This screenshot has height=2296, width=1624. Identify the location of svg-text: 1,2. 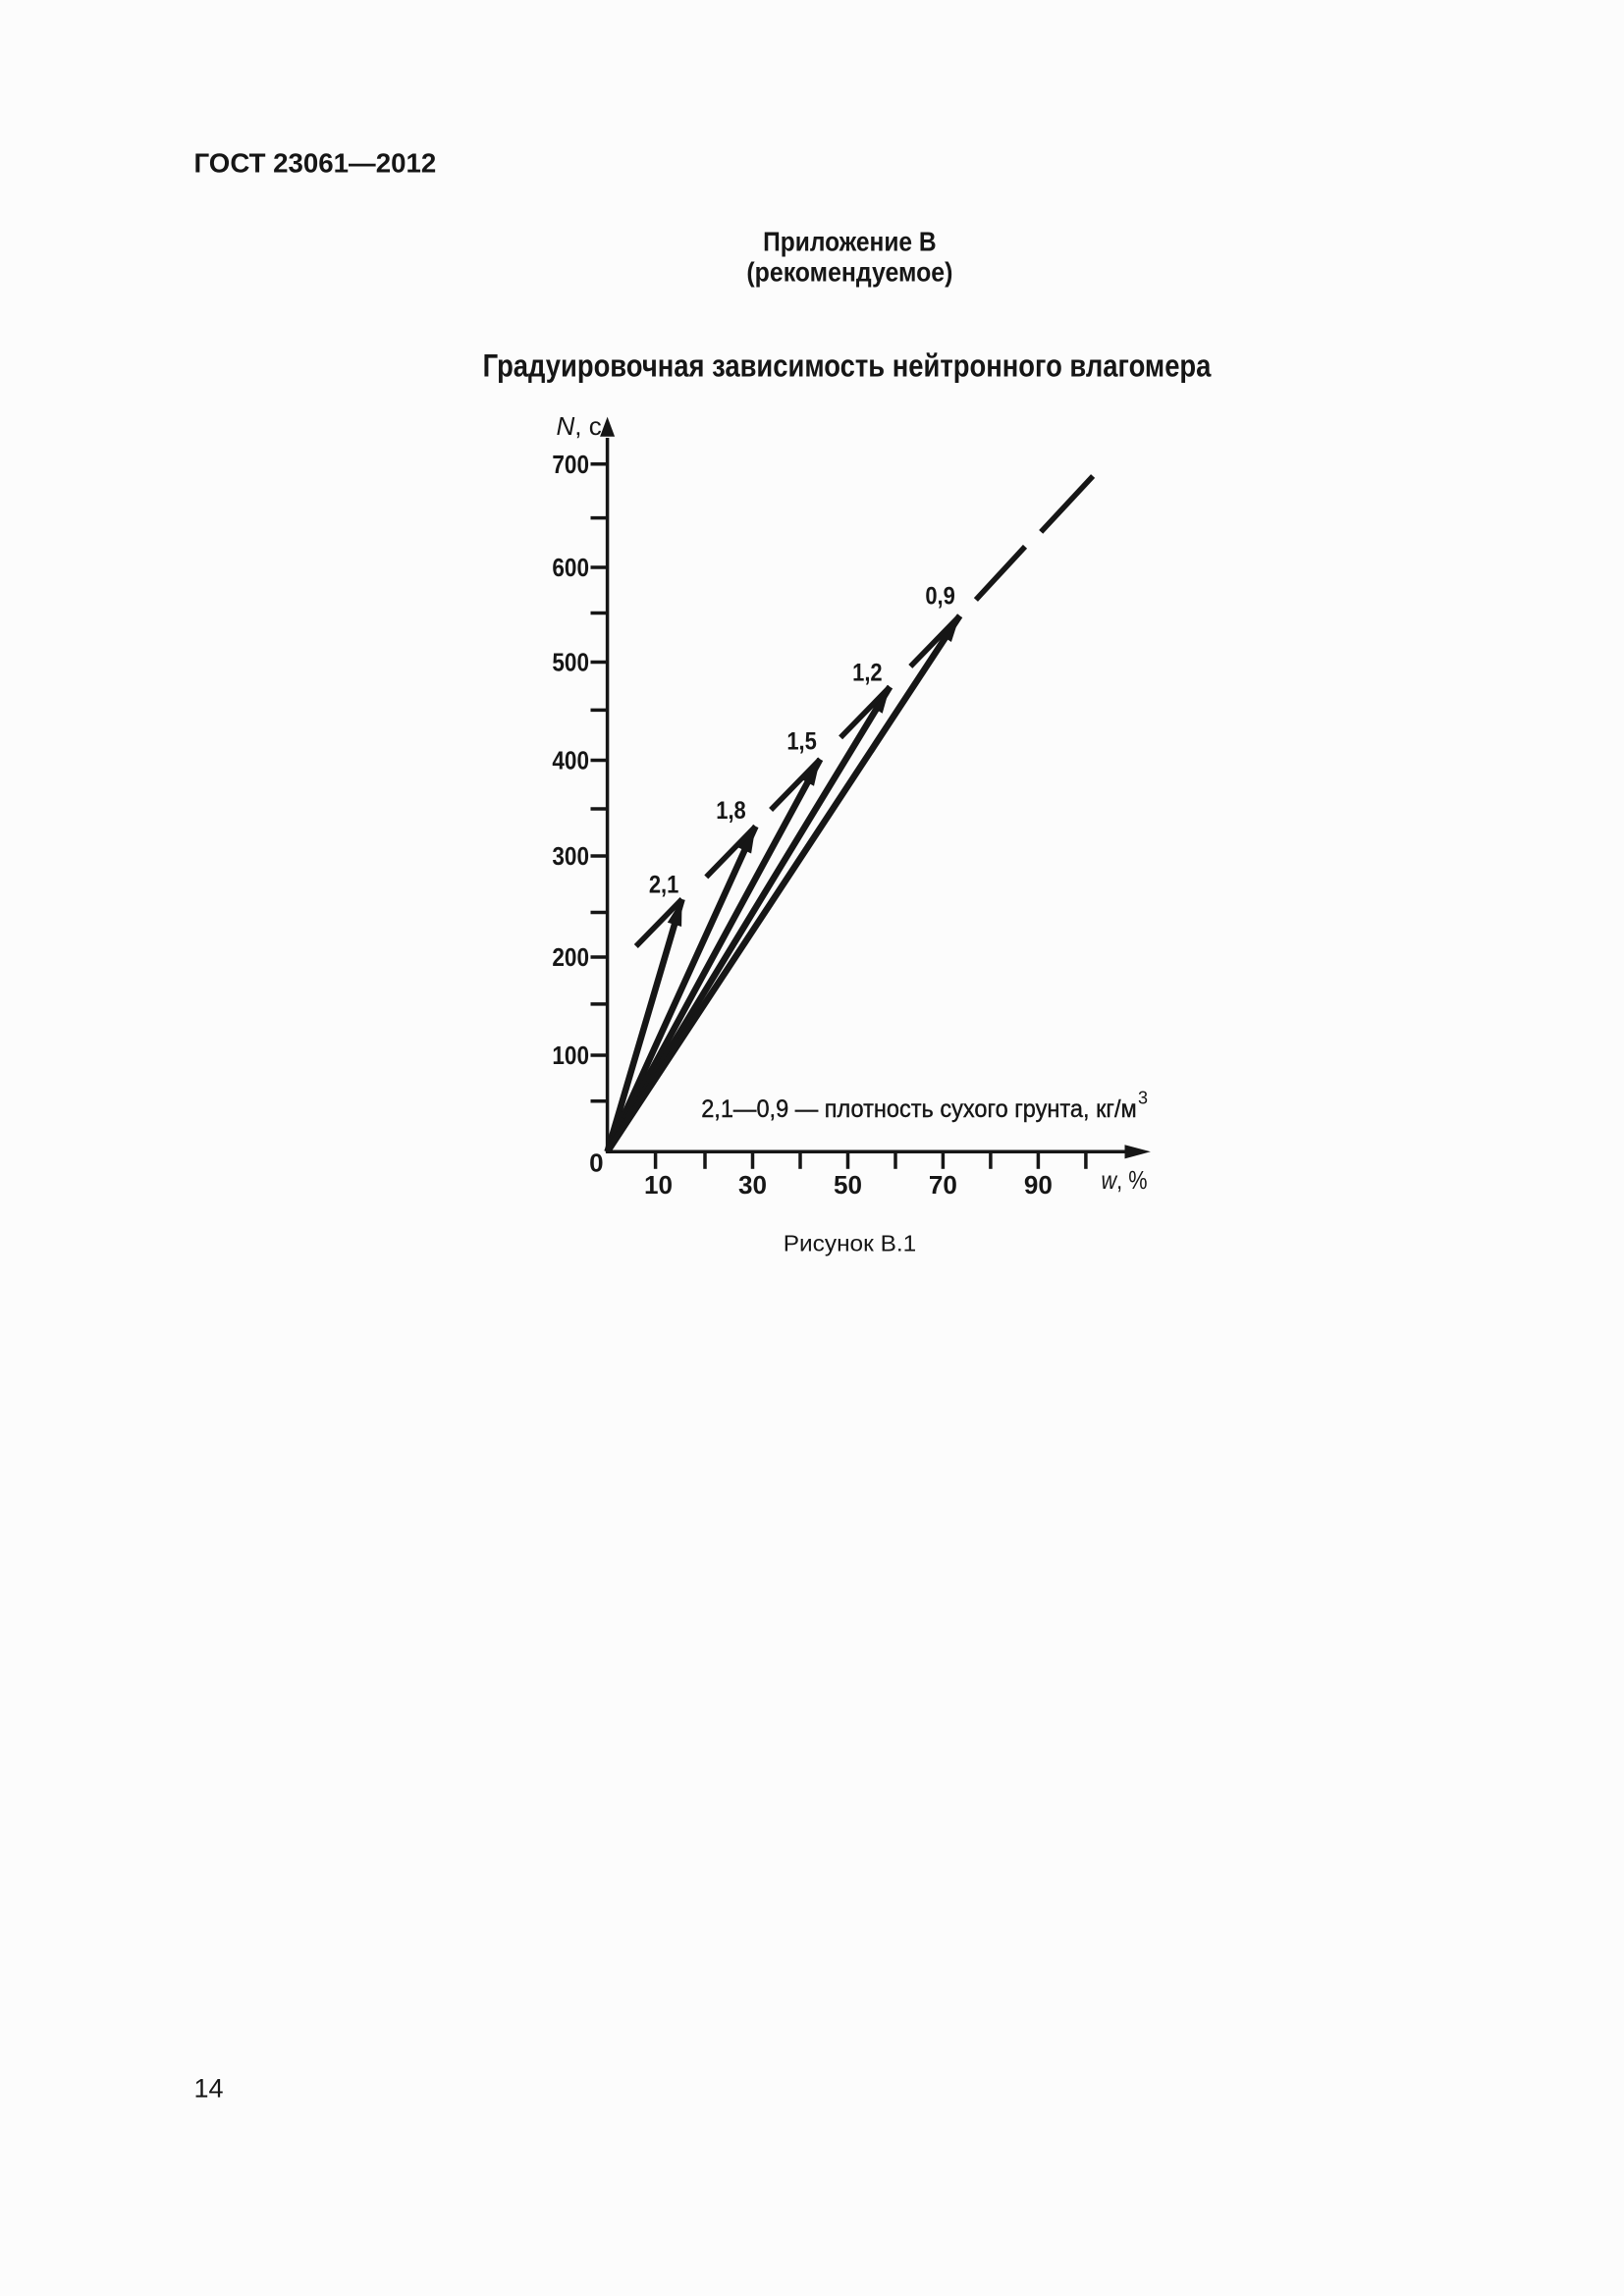
(867, 673).